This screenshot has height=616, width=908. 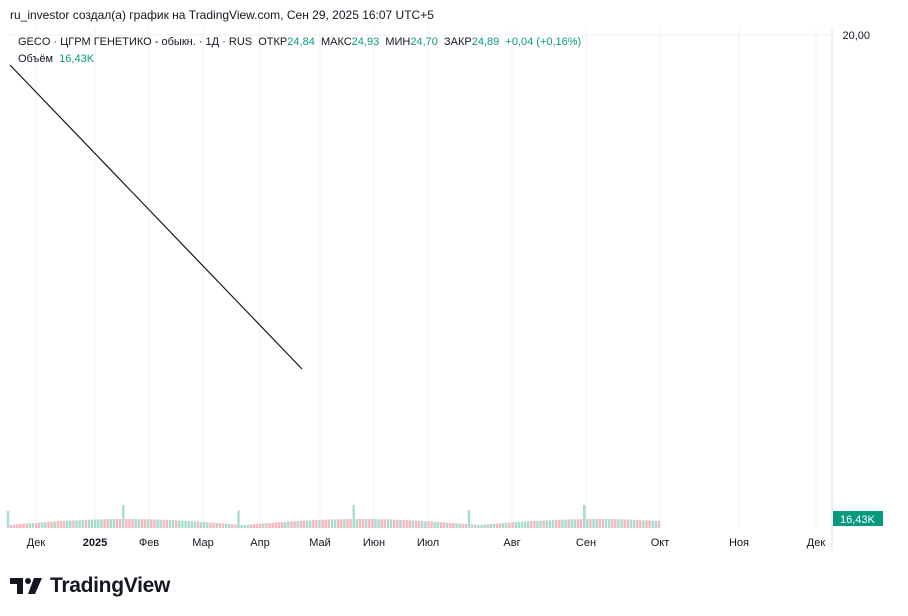 What do you see at coordinates (336, 42) in the screenshot?
I see `high-label: МАКС` at bounding box center [336, 42].